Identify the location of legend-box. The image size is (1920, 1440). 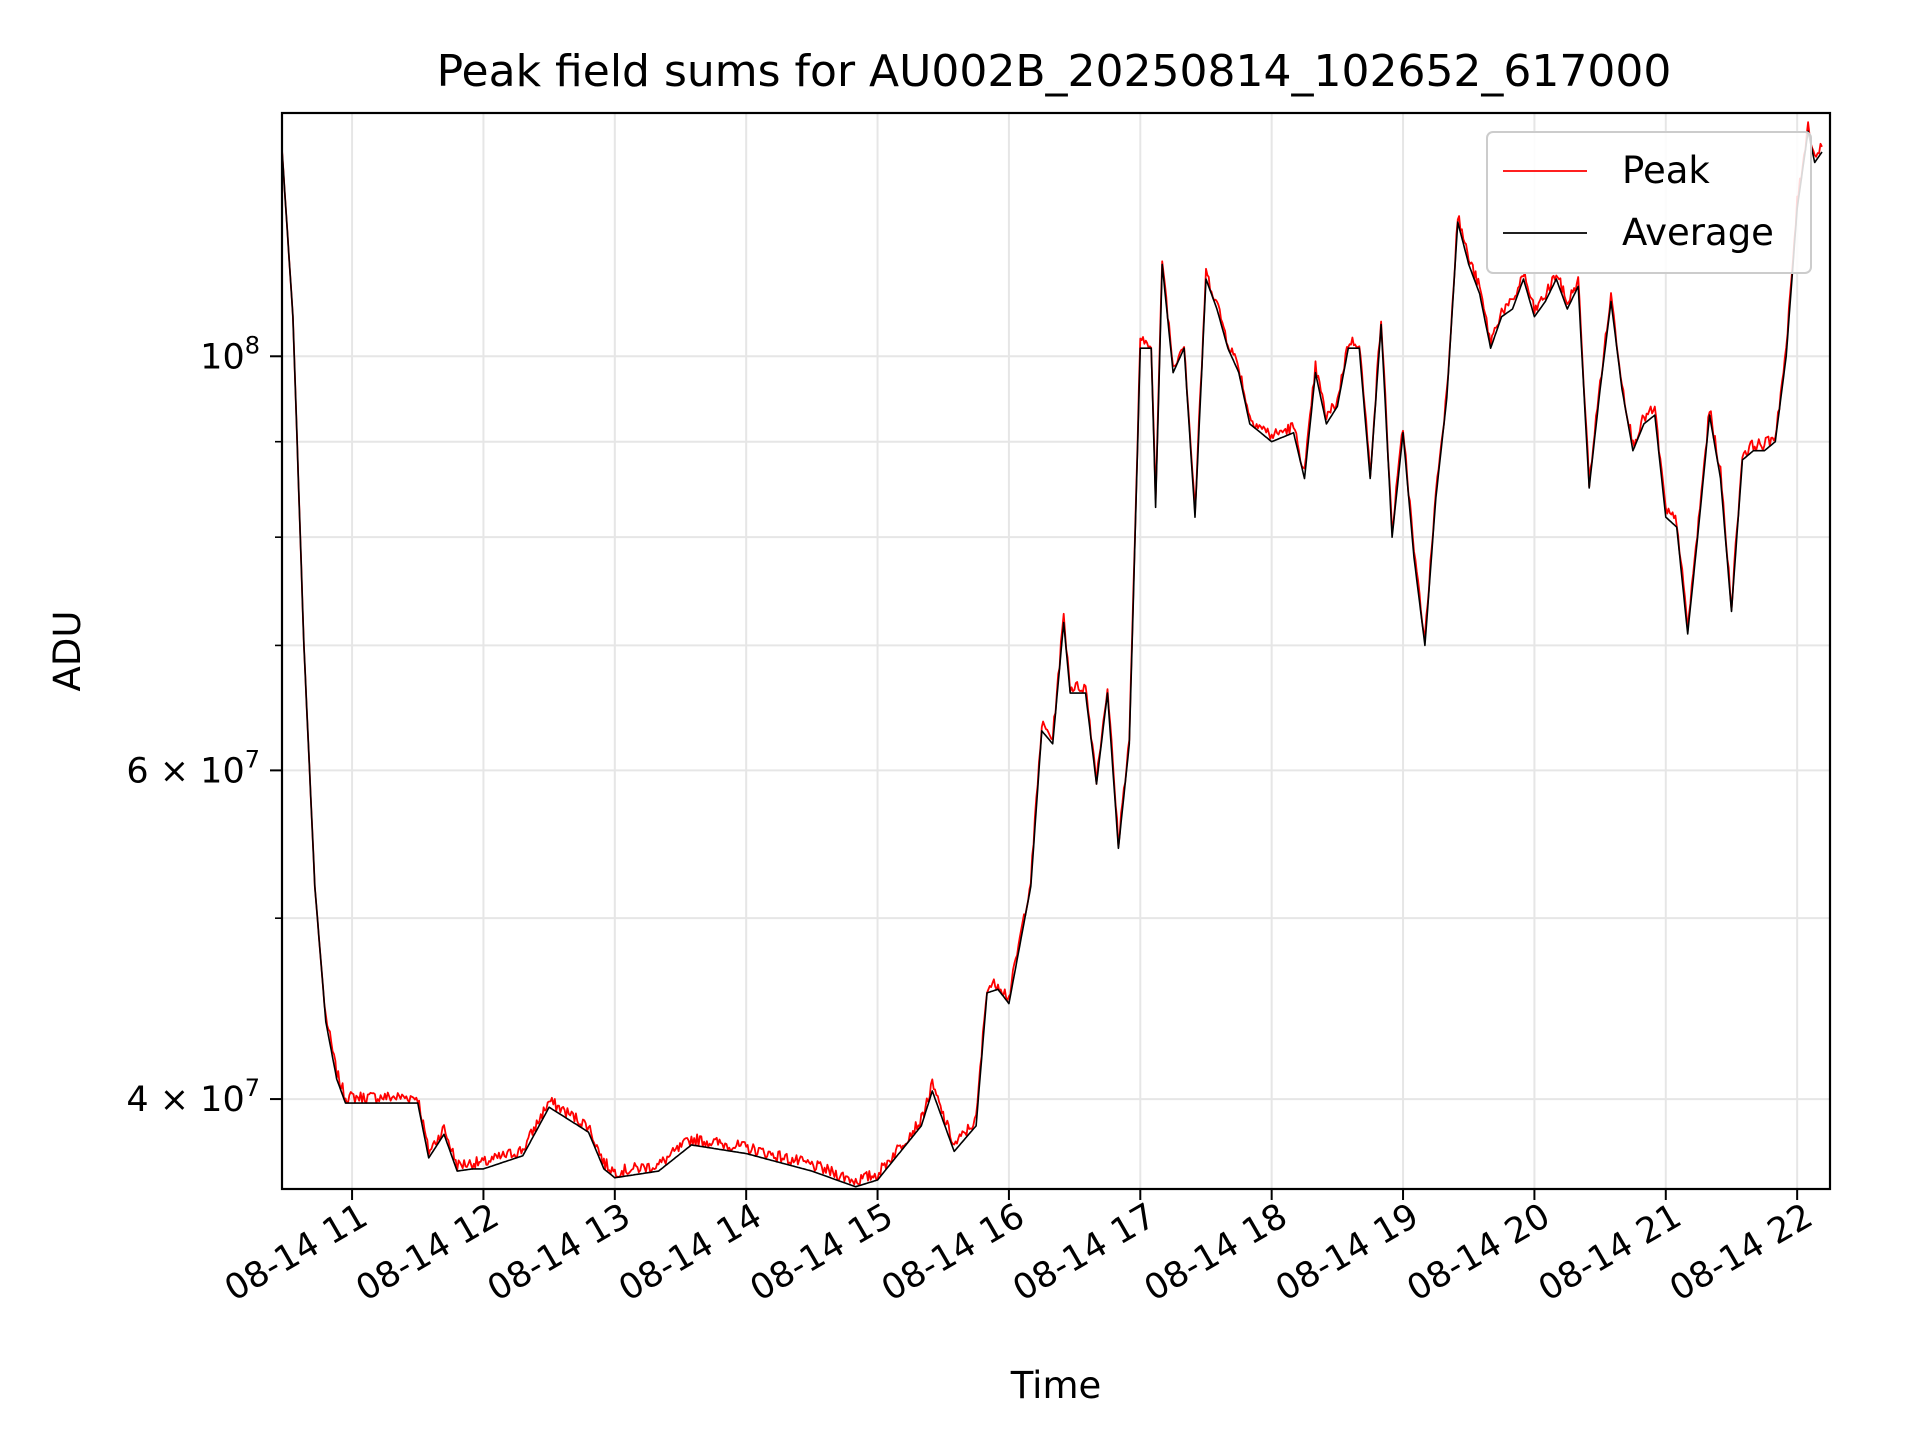
(1649, 202).